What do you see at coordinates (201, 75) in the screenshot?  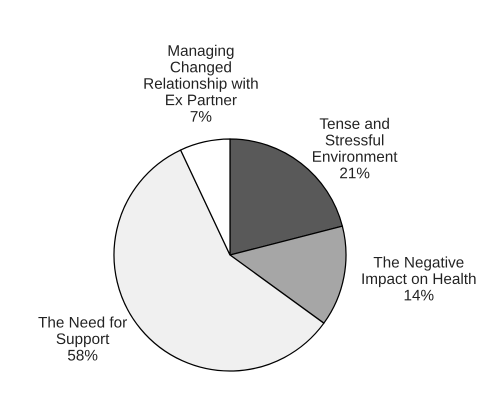 I see `slice-label: Managing Changed Relationship with Ex Partner` at bounding box center [201, 75].